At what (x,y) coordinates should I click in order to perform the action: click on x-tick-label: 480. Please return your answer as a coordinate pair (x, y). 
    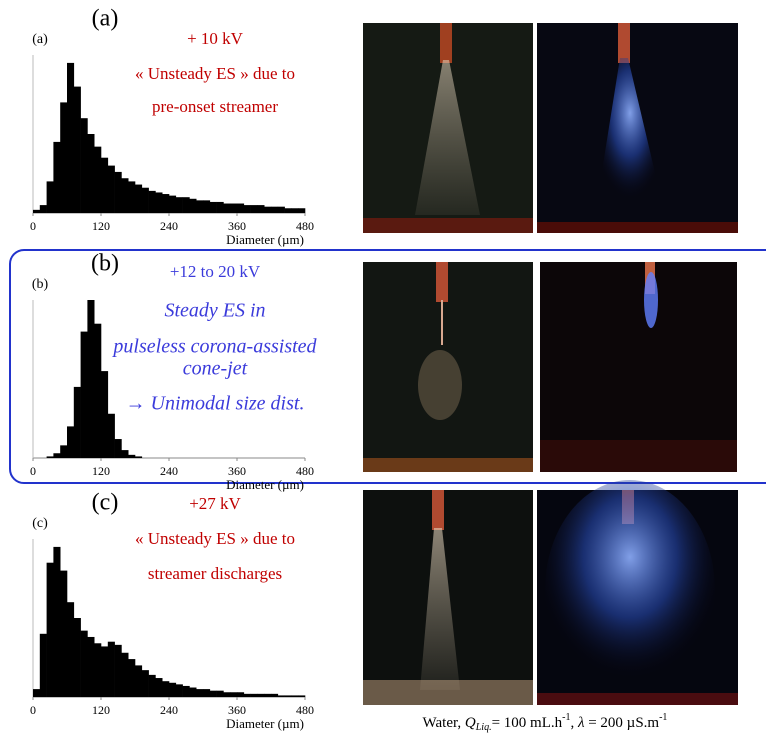
    Looking at the image, I should click on (305, 710).